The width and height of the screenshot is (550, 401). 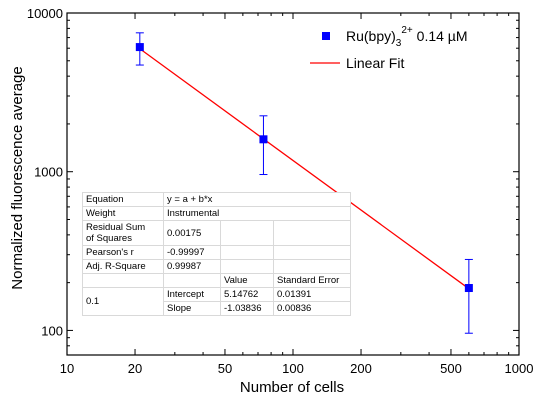 I want to click on rss-value: 0.00175, so click(x=192, y=233).